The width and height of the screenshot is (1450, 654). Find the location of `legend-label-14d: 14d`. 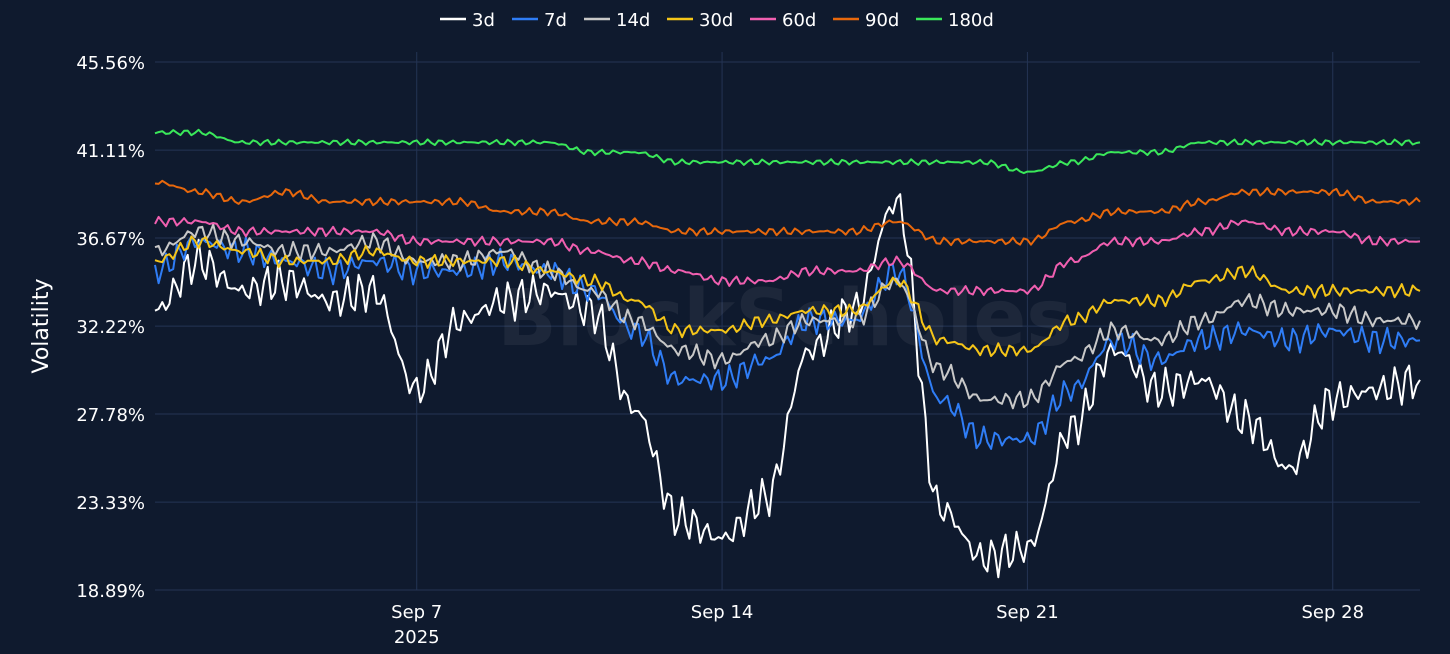

legend-label-14d: 14d is located at coordinates (633, 20).